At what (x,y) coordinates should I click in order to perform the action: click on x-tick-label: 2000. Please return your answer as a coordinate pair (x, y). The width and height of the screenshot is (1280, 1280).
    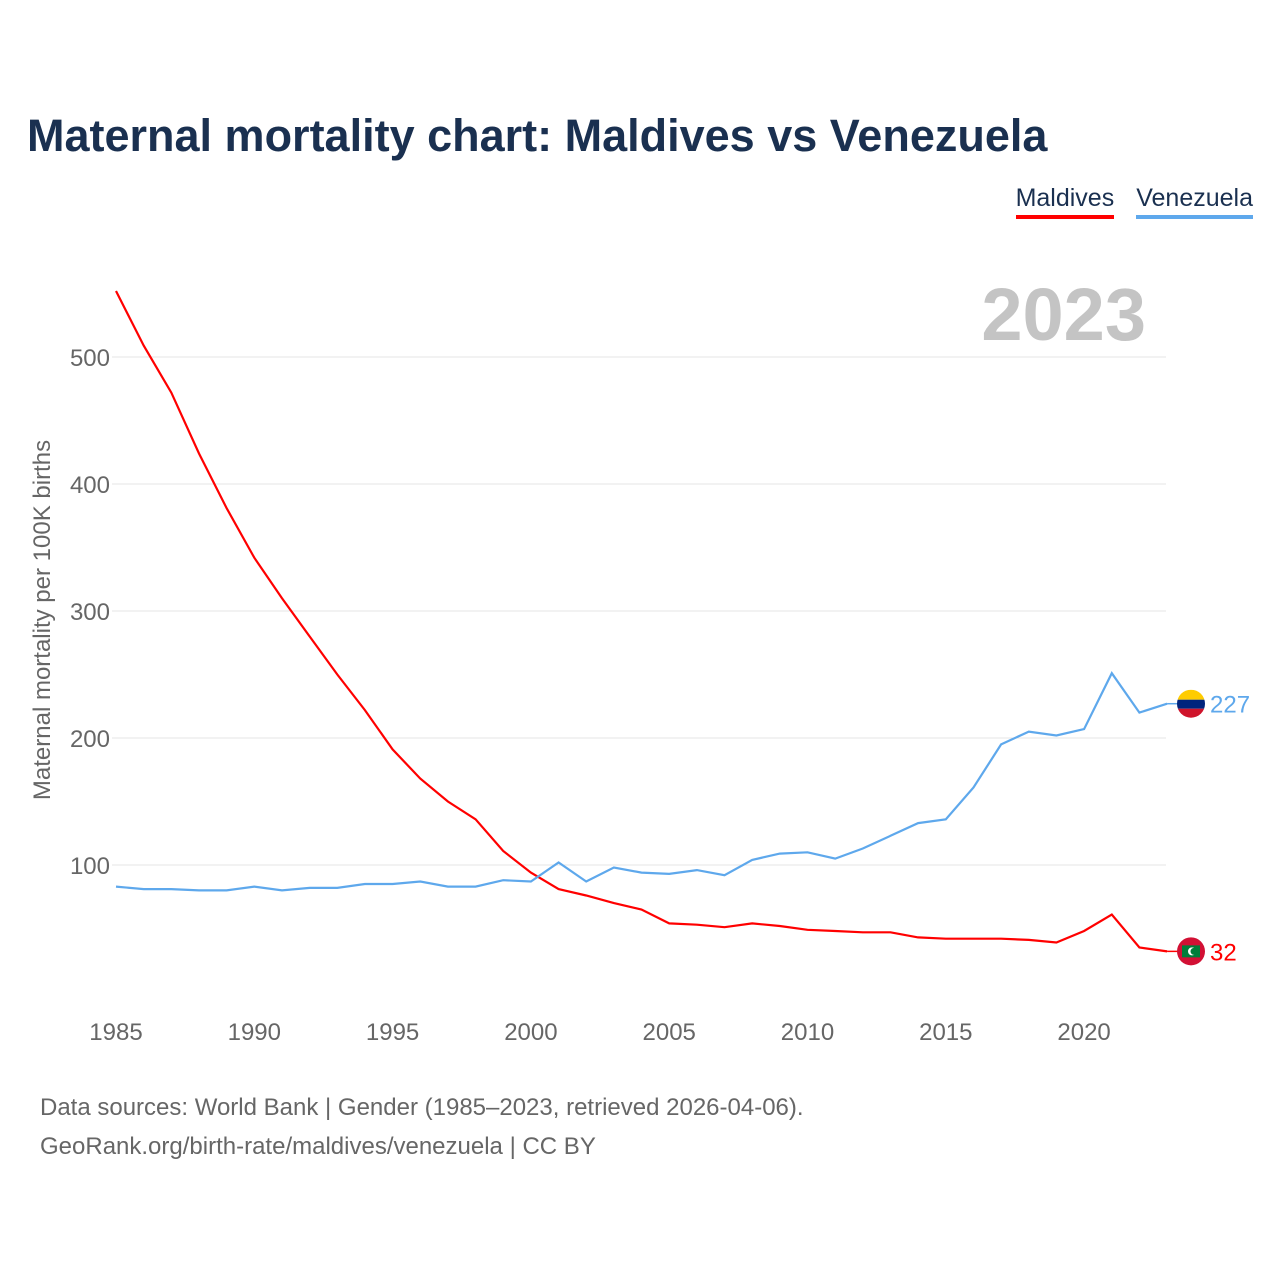
    Looking at the image, I should click on (530, 1032).